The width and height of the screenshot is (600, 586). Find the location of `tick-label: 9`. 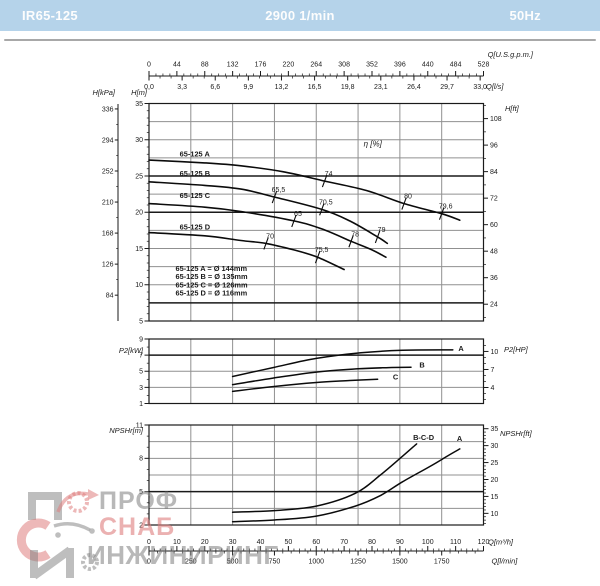

tick-label: 9 is located at coordinates (141, 339).